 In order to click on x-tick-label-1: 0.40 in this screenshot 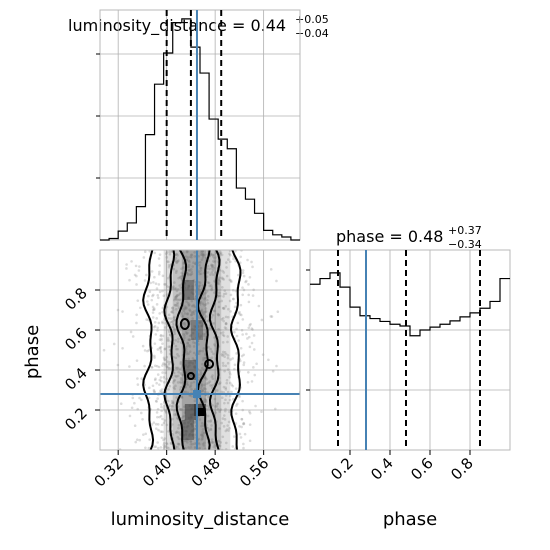, I will do `click(157, 472)`.